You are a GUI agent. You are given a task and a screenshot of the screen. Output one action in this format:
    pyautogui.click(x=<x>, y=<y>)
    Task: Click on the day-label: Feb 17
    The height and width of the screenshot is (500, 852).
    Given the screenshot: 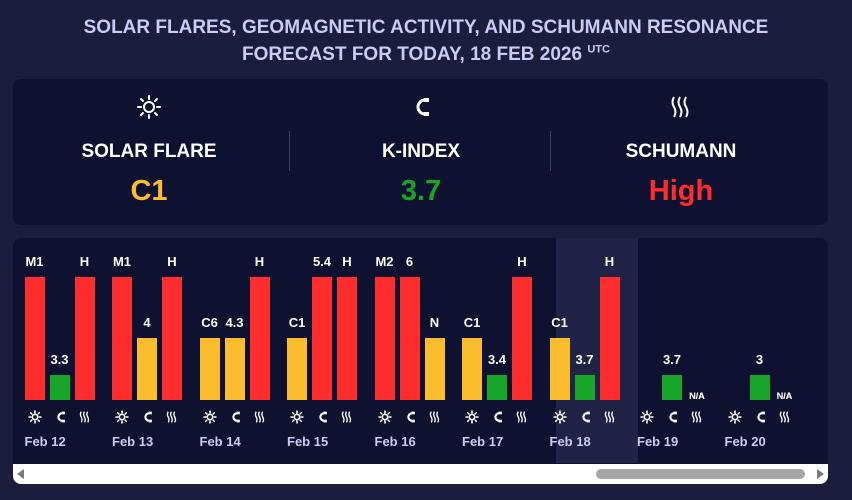 What is the action you would take?
    pyautogui.click(x=483, y=441)
    